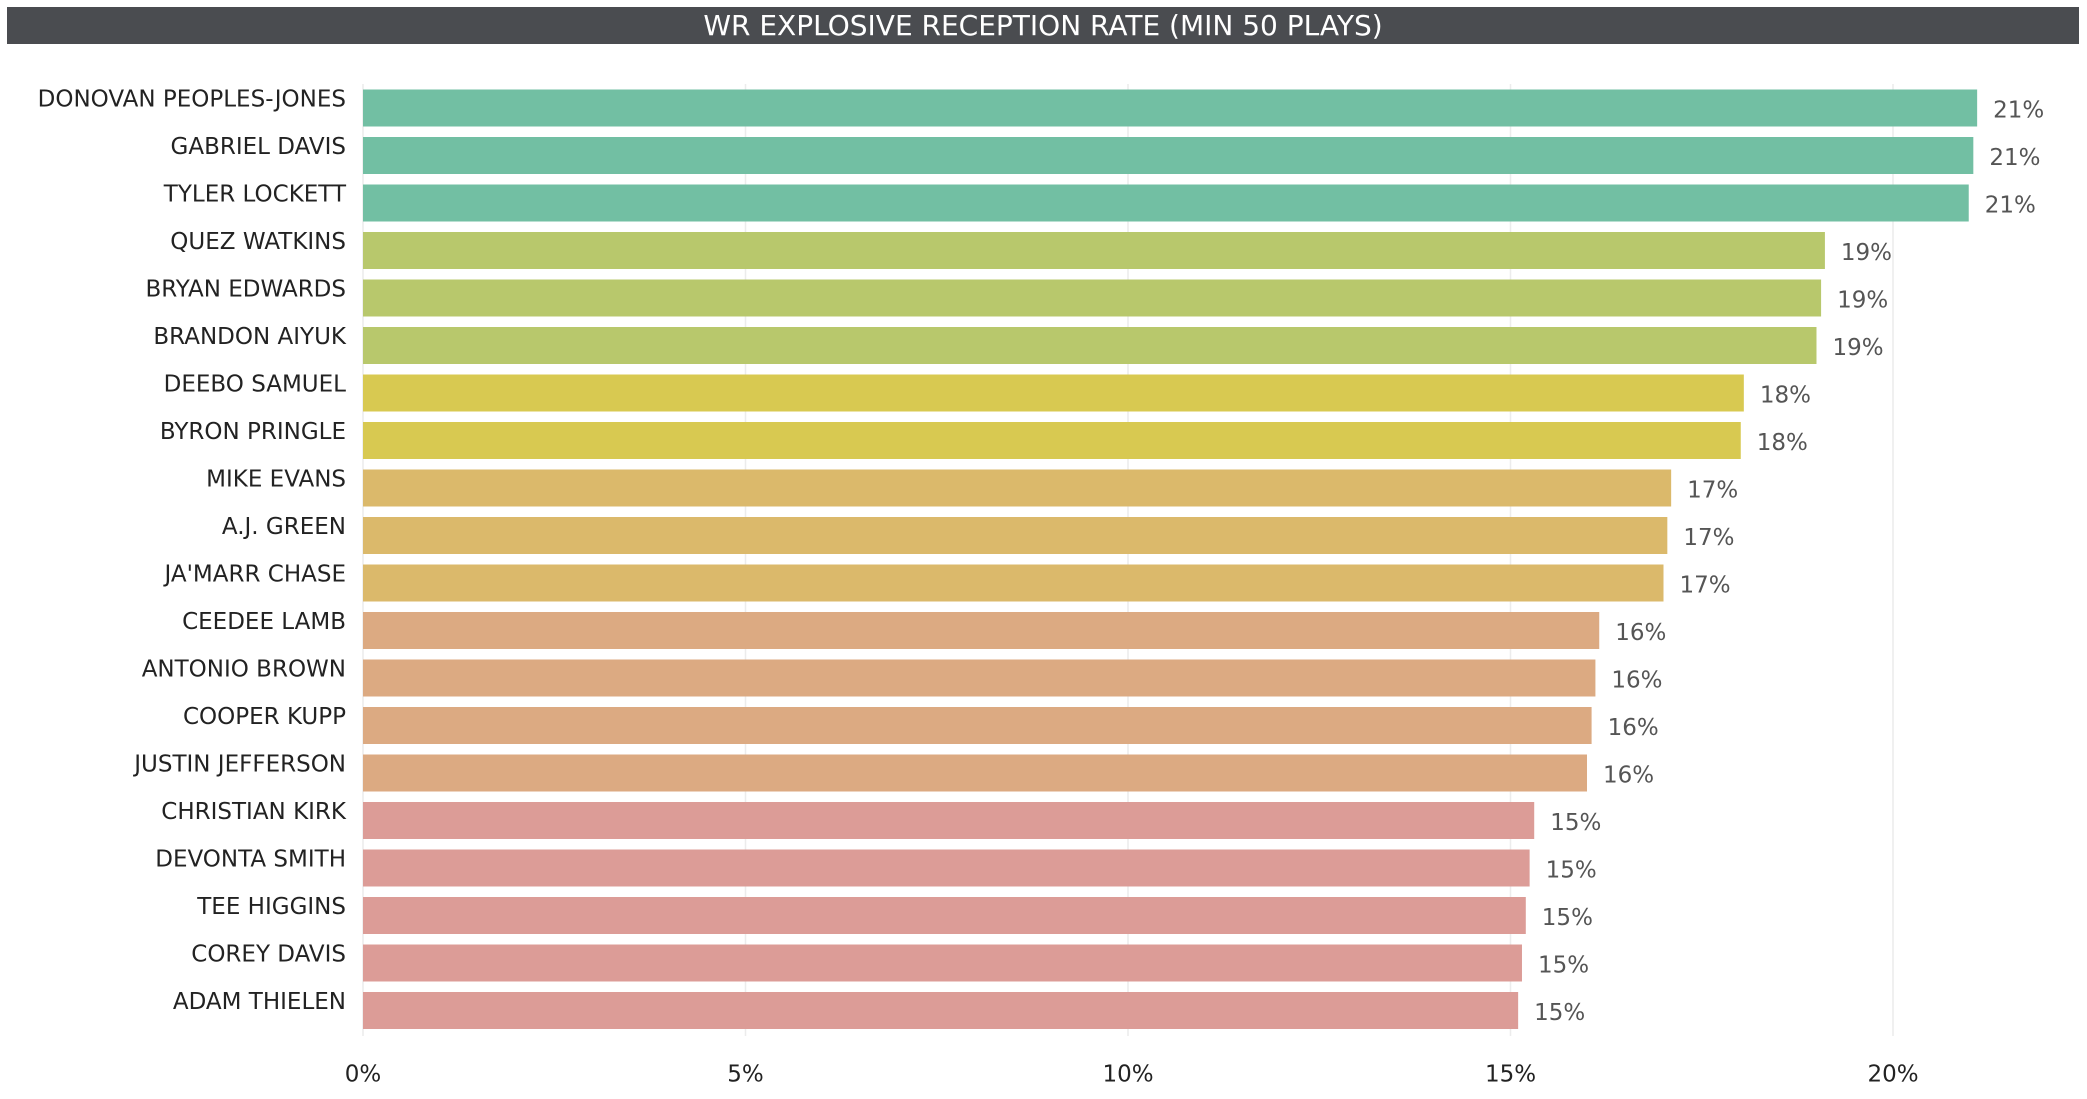 Image resolution: width=2087 pixels, height=1099 pixels. Describe the element at coordinates (192, 100) in the screenshot. I see `category-label: DONOVAN PEOPLES-JONES` at that location.